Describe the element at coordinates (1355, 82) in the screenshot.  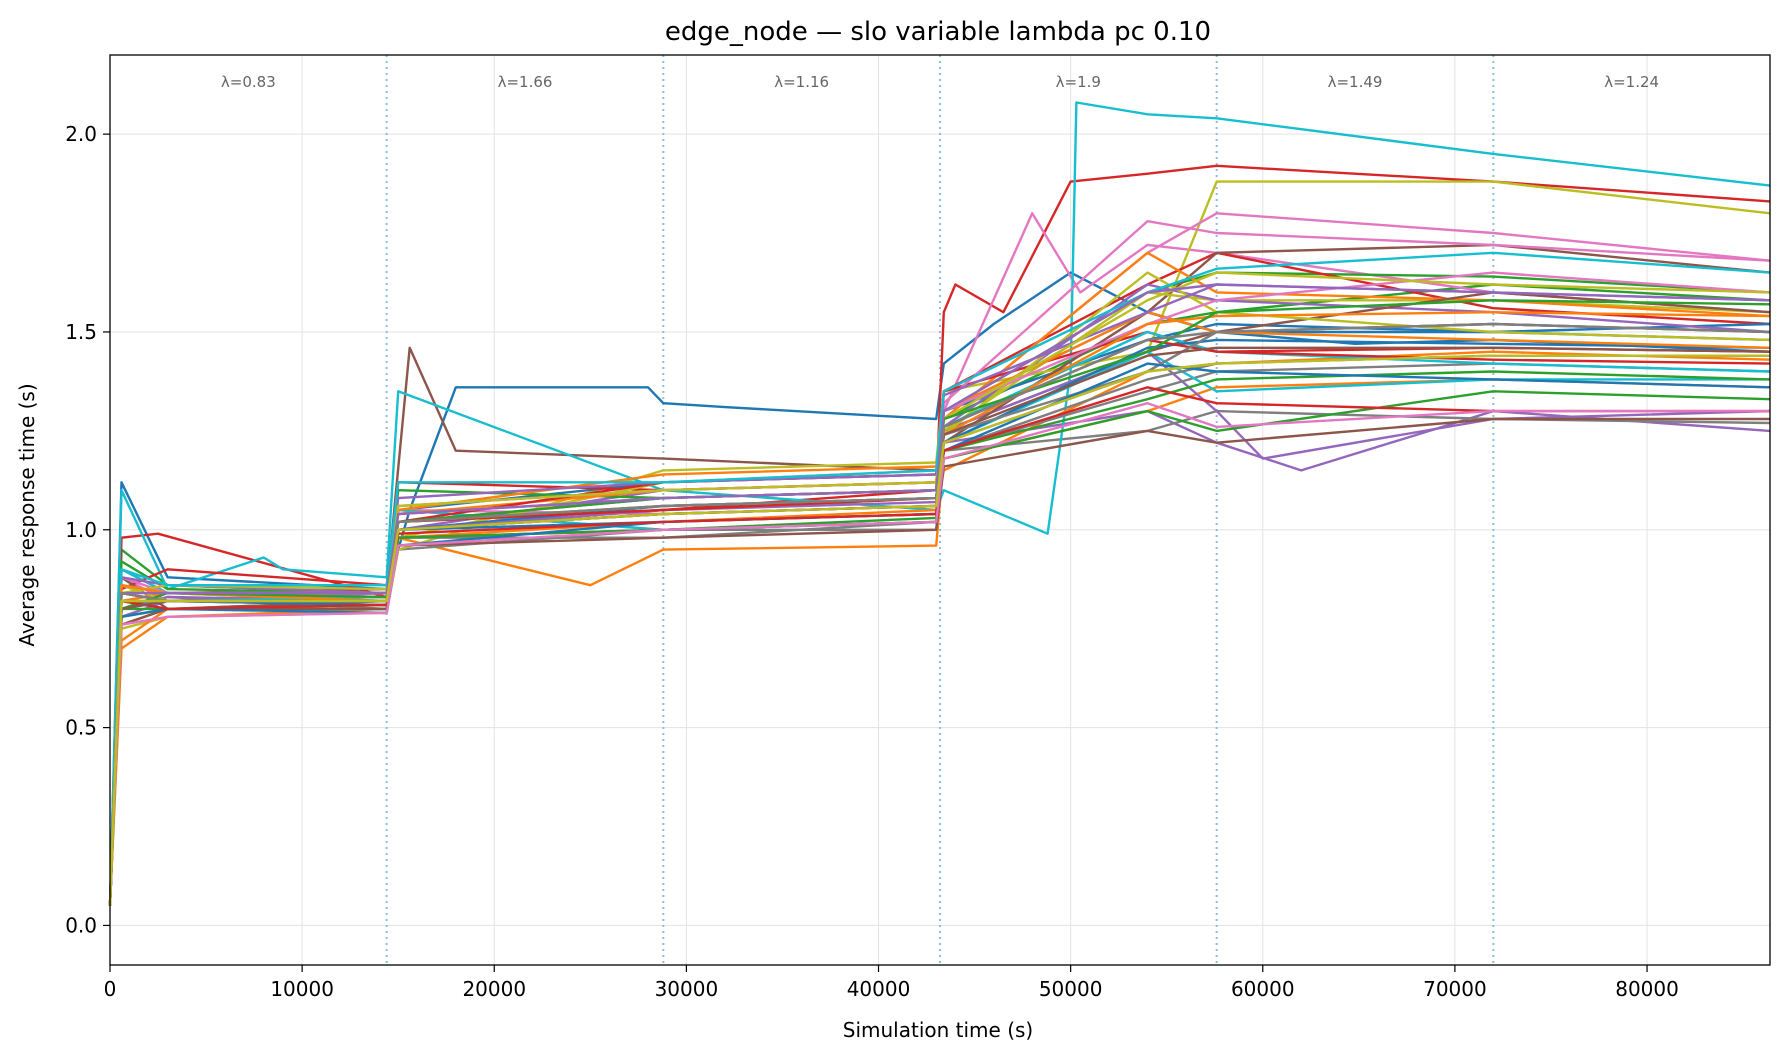
I see `phase-label: λ=1.49` at that location.